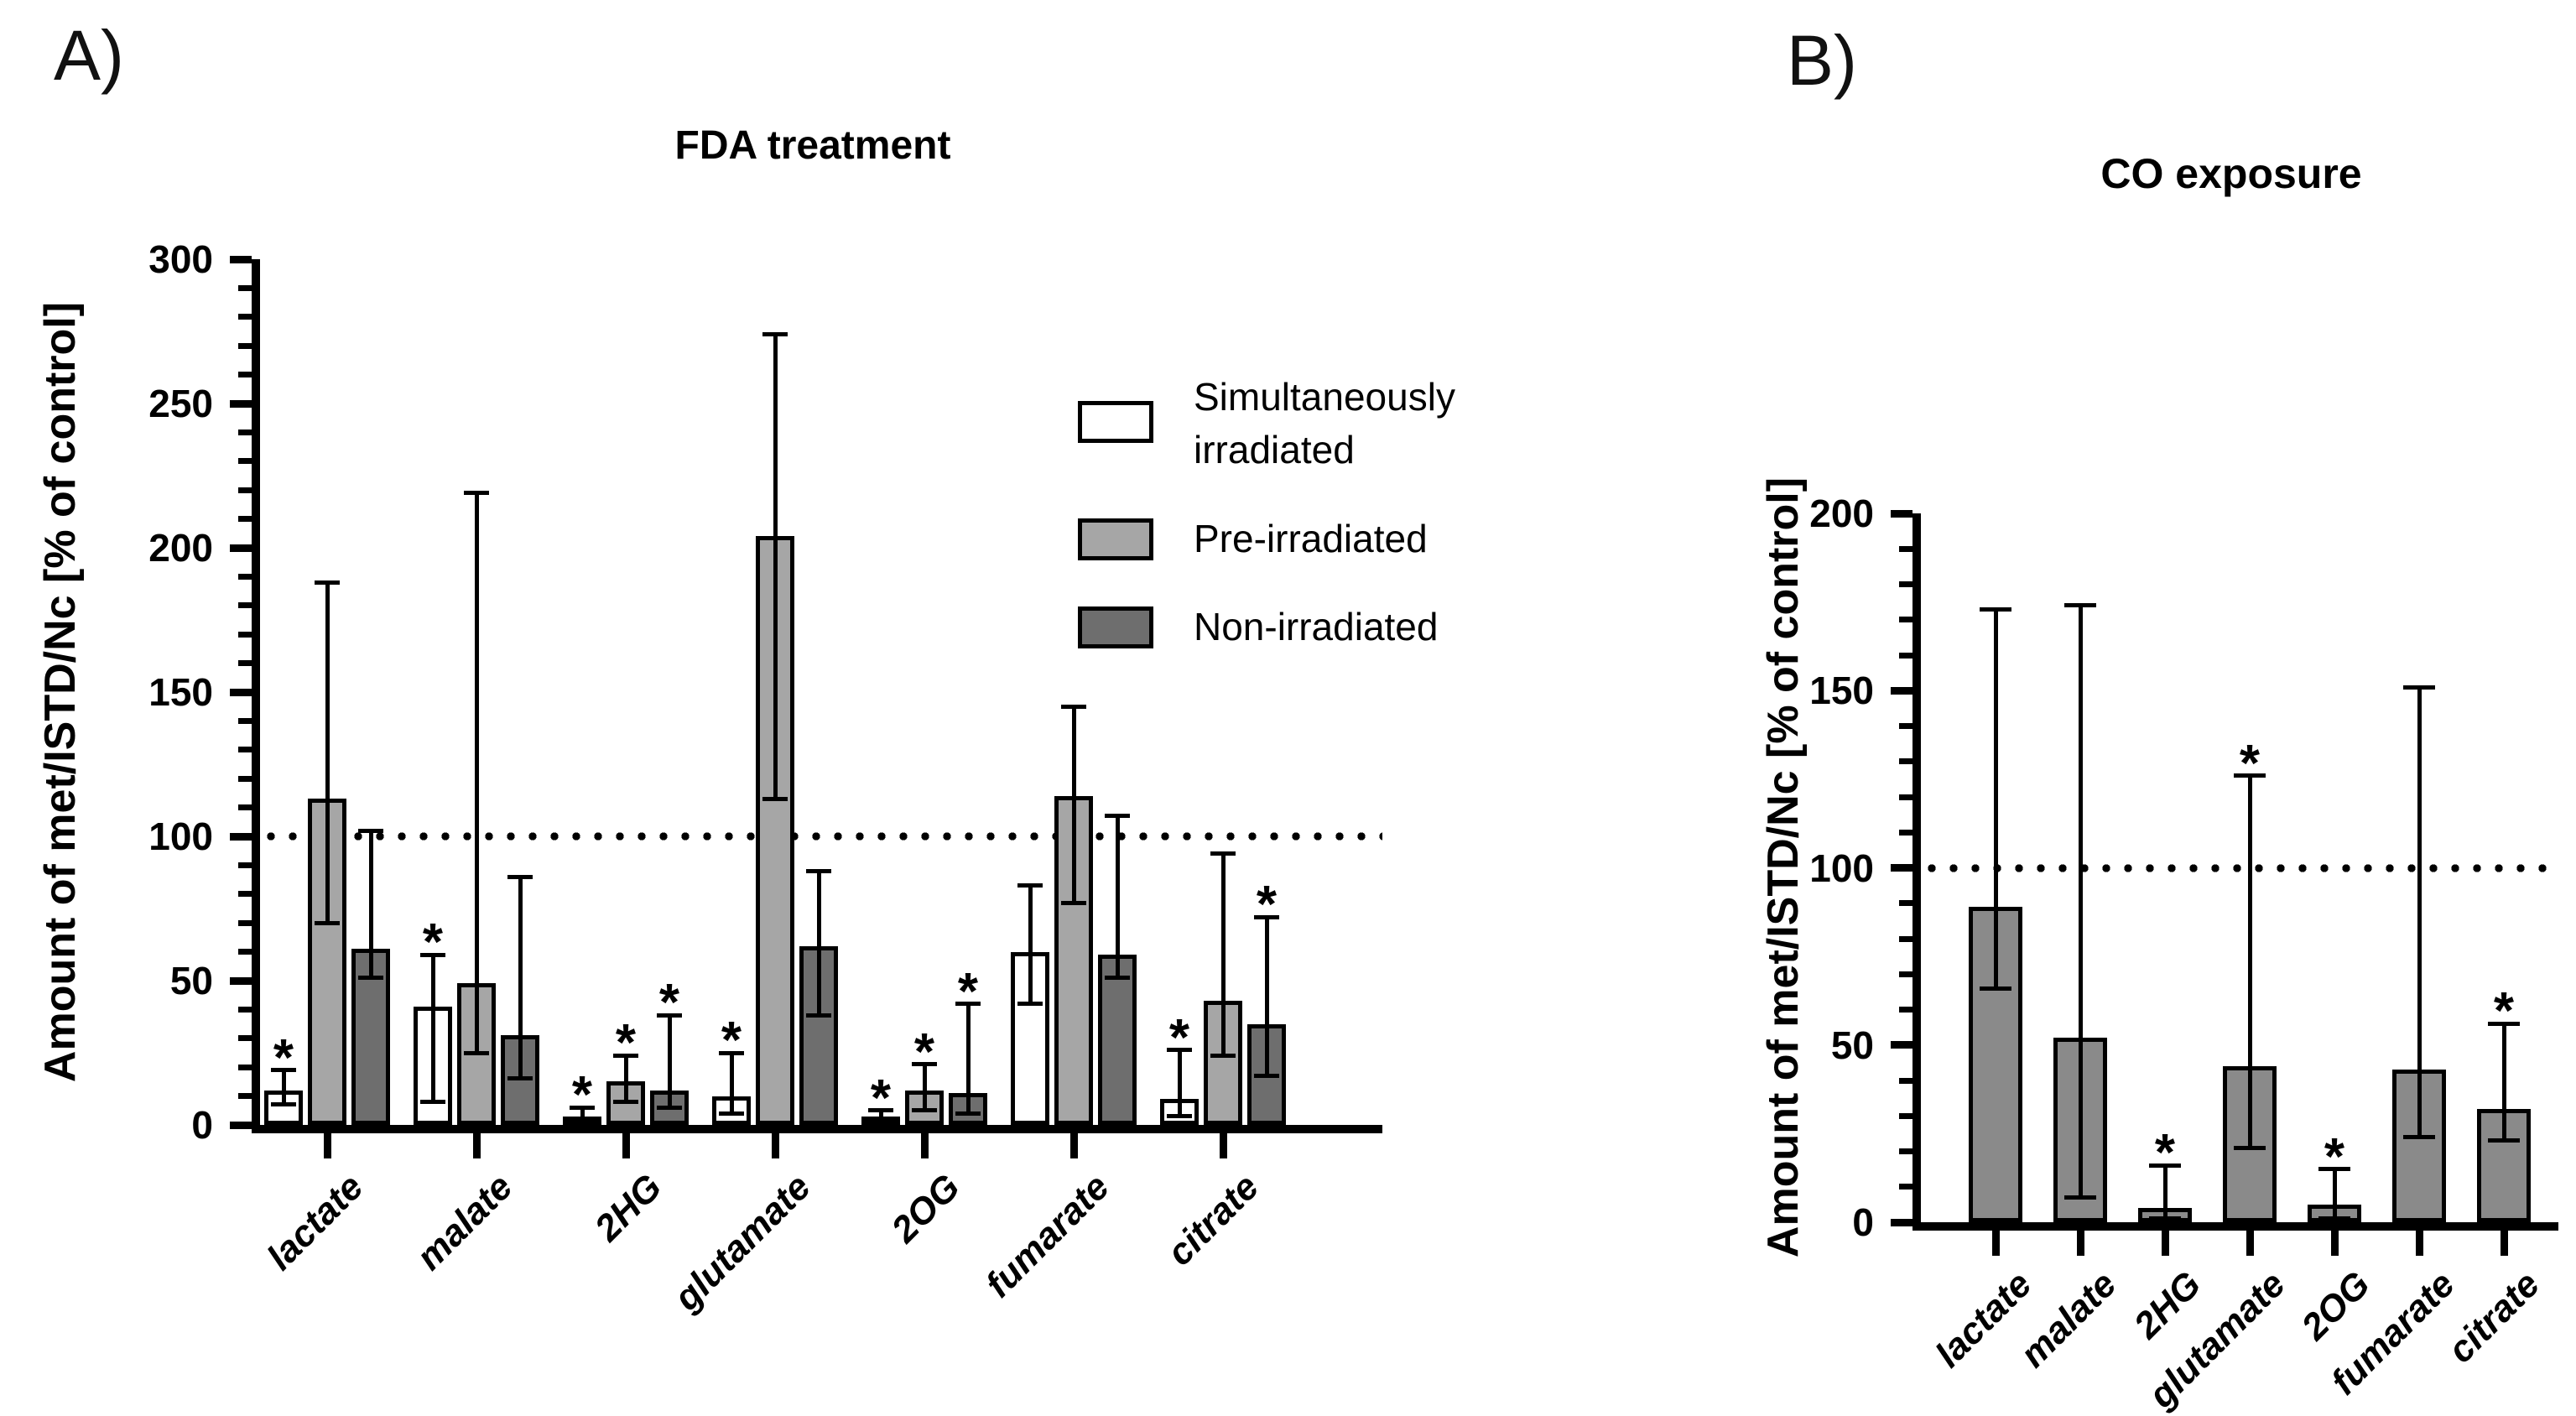 This screenshot has width=2576, height=1416. What do you see at coordinates (1115, 627) in the screenshot?
I see `legend-swatch-non-irradiated` at bounding box center [1115, 627].